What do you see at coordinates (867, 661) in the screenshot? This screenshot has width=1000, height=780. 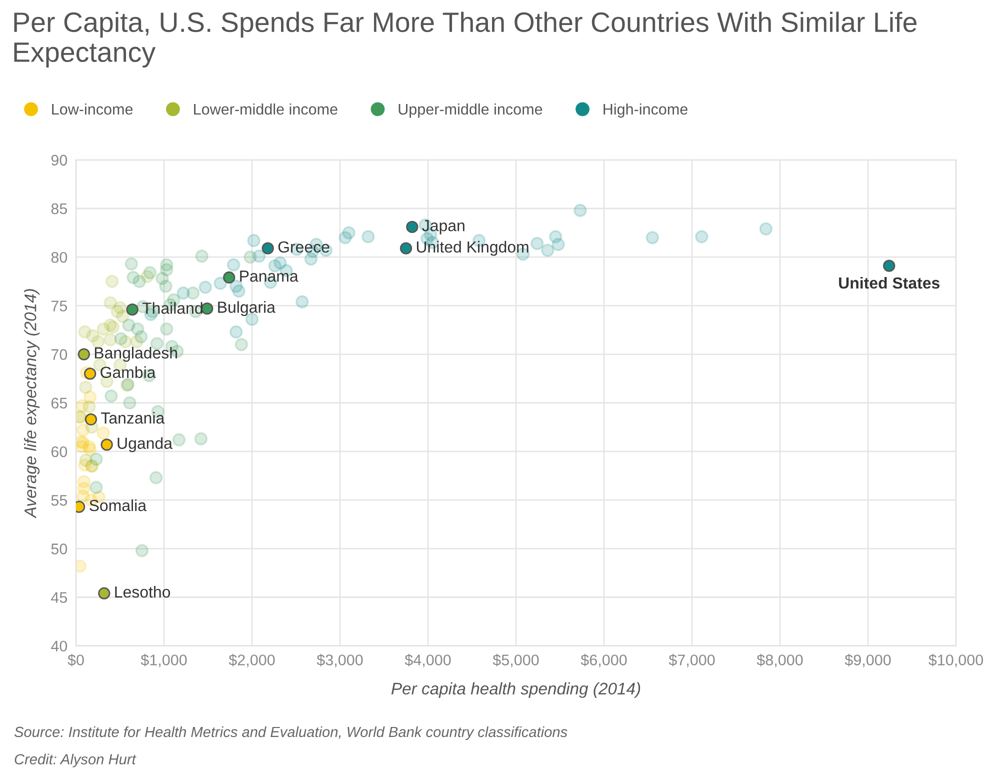 I see `x-tick-label: $9,000` at bounding box center [867, 661].